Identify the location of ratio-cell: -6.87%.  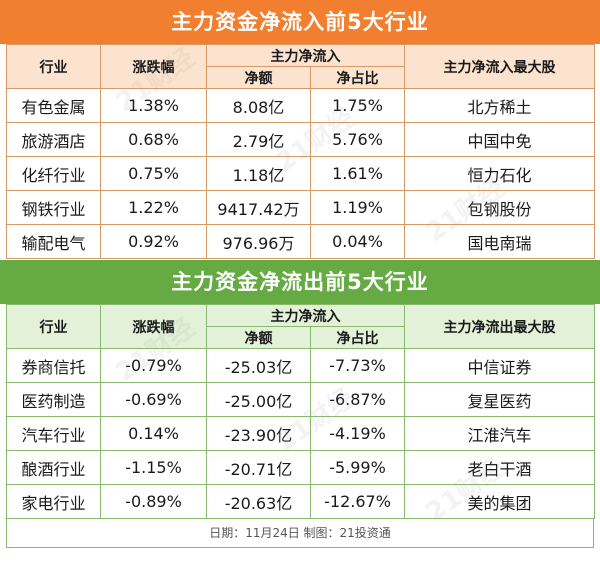
(357, 399).